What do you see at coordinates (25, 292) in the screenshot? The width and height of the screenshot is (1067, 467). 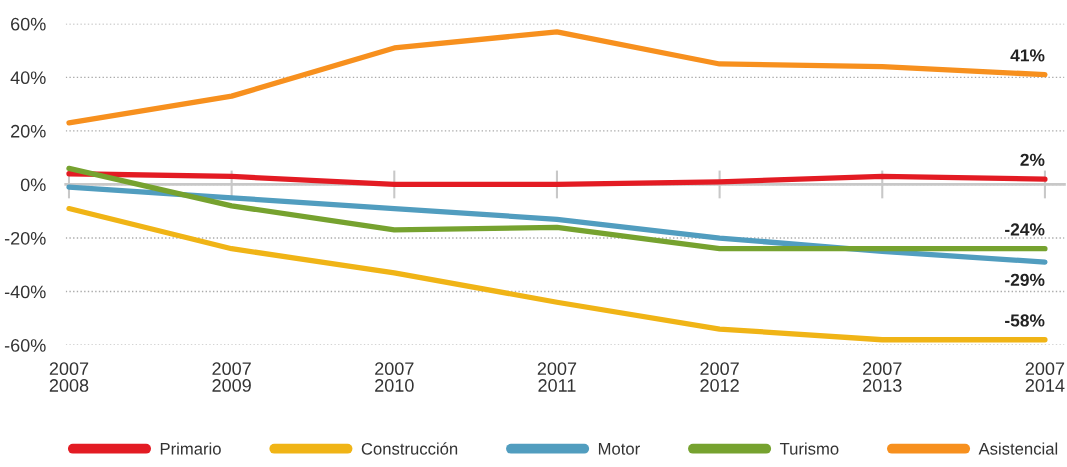 I see `y-tick-label: -40%` at bounding box center [25, 292].